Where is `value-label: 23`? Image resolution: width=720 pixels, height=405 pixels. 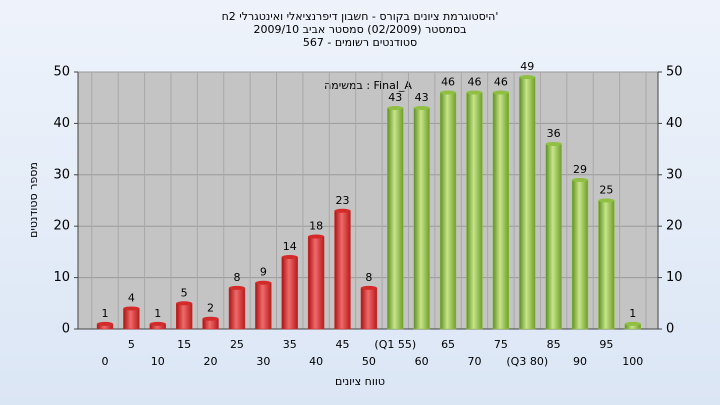
value-label: 23 is located at coordinates (343, 200).